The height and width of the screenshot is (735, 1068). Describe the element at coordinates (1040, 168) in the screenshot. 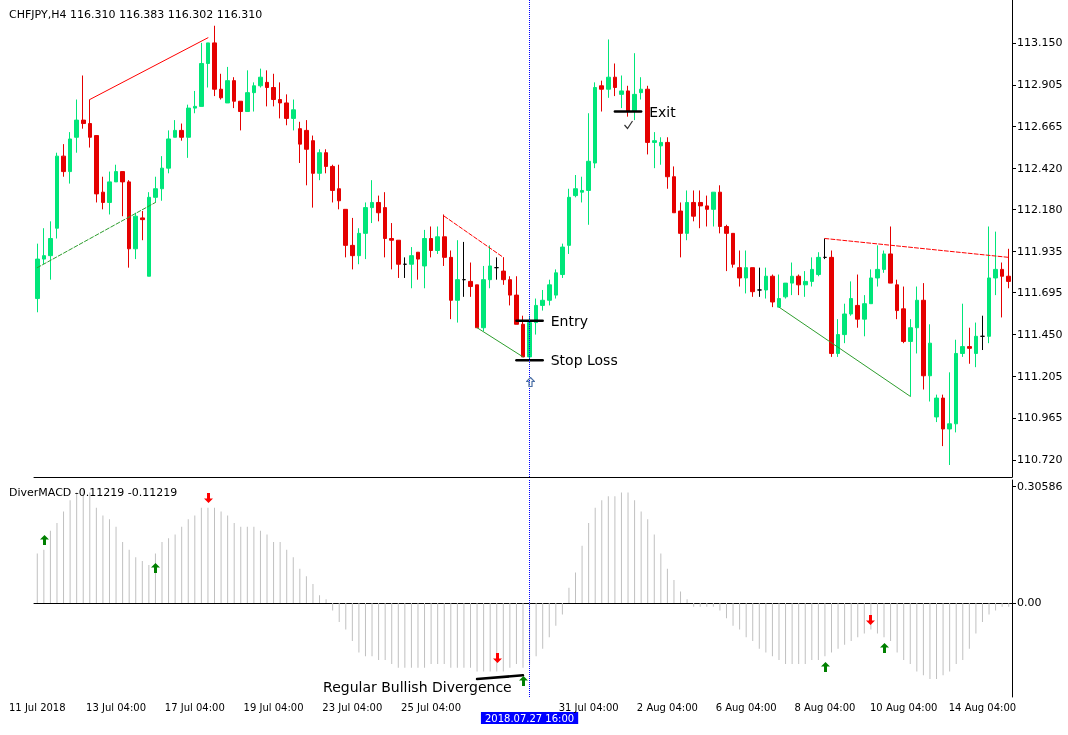

I see `y-tick-label: 112.420` at that location.